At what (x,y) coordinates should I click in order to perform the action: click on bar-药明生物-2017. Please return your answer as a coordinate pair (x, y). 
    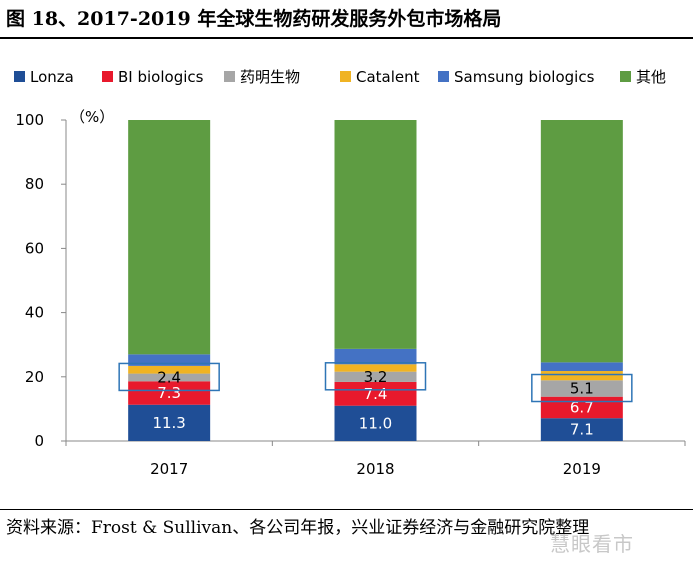
    Looking at the image, I should click on (169, 377).